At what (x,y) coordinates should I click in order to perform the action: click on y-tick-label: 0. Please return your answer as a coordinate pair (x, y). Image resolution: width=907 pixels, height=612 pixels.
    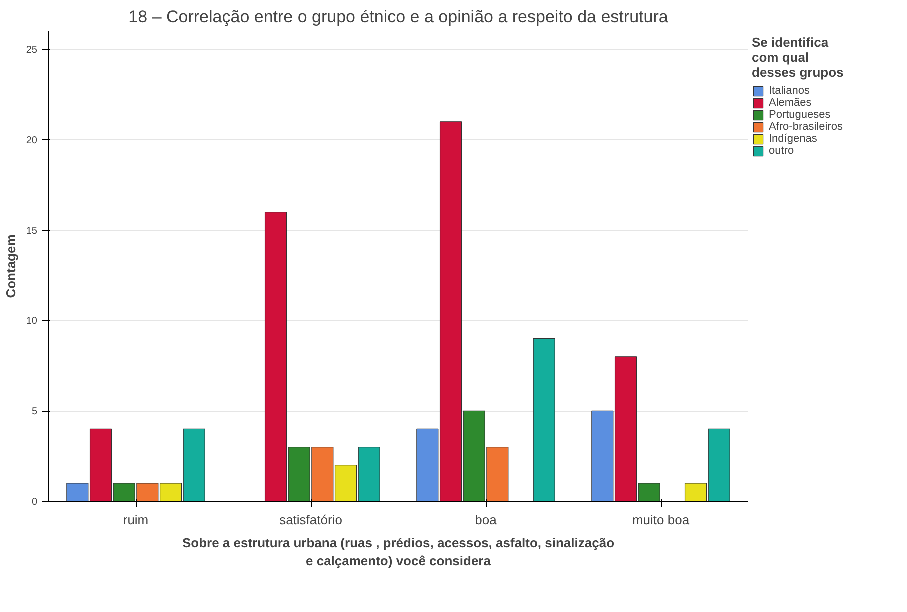
    Looking at the image, I should click on (35, 502).